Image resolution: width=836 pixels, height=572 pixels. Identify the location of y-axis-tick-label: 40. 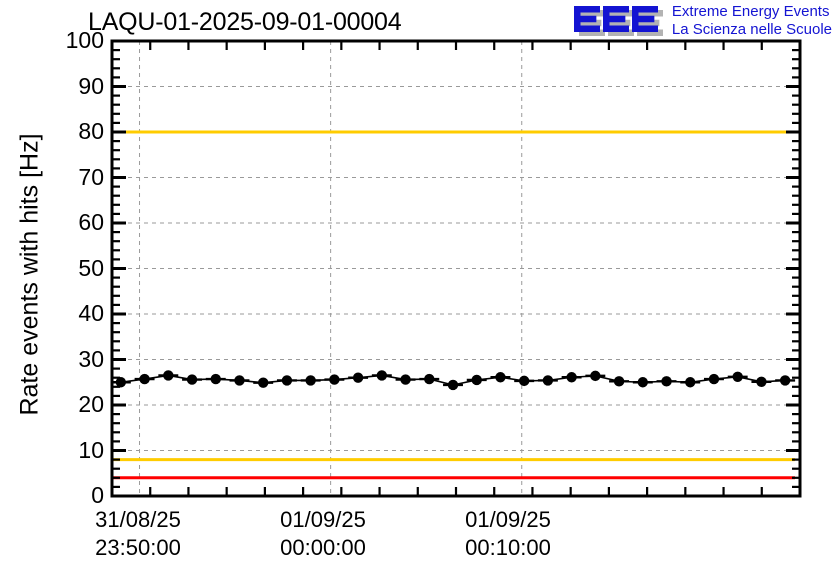
(91, 313).